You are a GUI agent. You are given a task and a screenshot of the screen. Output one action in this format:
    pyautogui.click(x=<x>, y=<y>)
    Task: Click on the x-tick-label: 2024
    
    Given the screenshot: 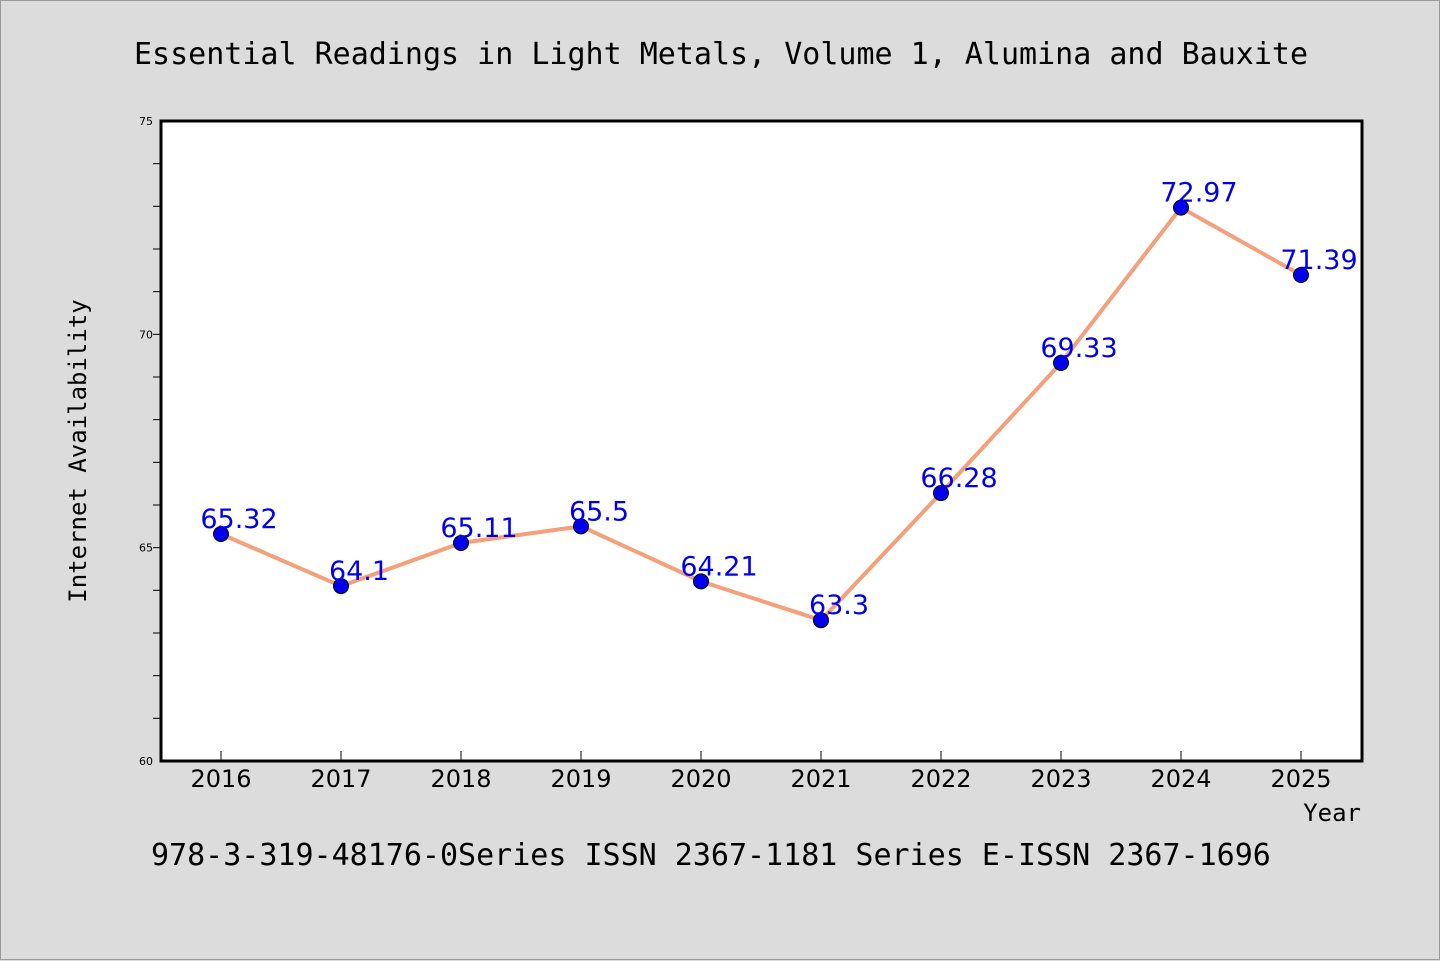 What is the action you would take?
    pyautogui.click(x=1180, y=779)
    